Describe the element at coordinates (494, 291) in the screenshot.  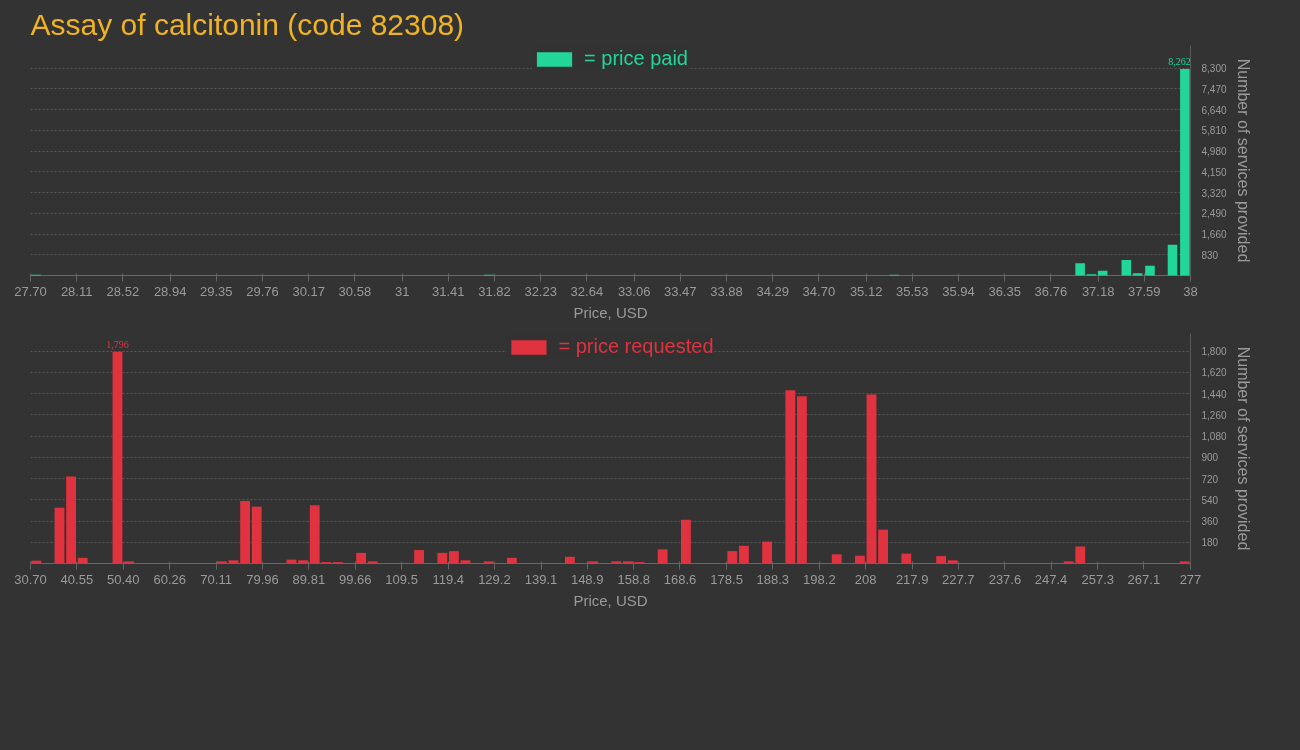
I see `x-tick-label: 31.82` at that location.